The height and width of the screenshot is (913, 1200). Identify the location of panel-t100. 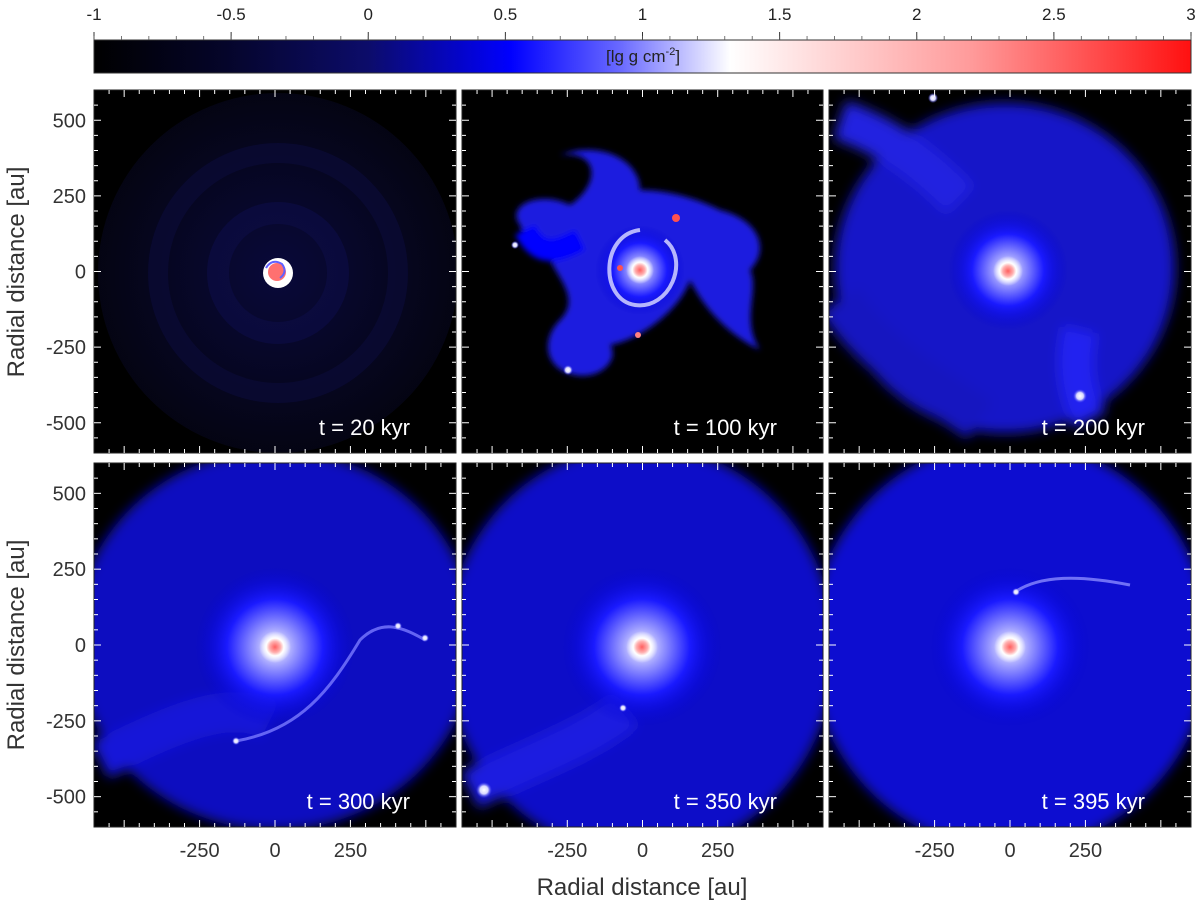
(642, 271).